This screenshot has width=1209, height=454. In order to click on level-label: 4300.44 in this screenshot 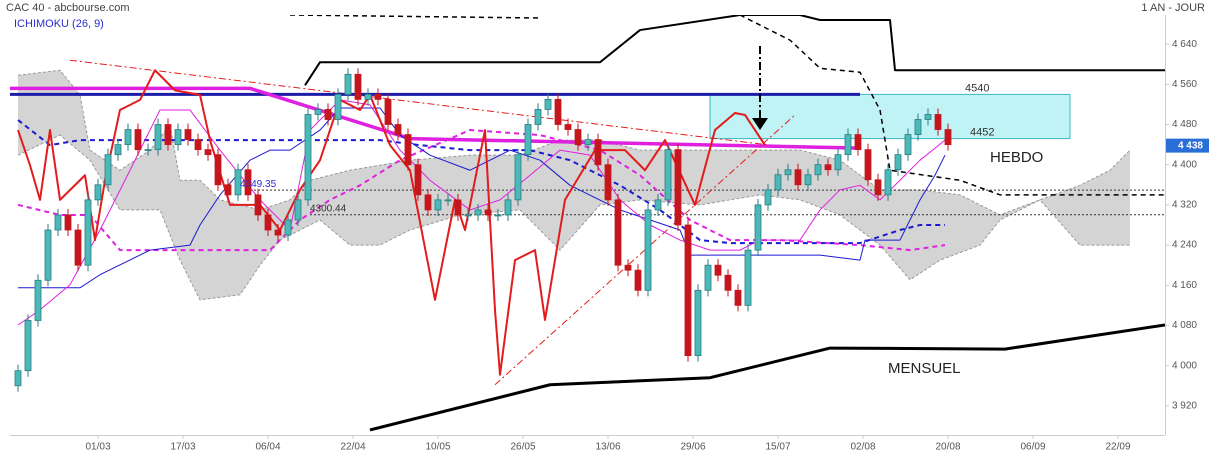, I will do `click(328, 208)`.